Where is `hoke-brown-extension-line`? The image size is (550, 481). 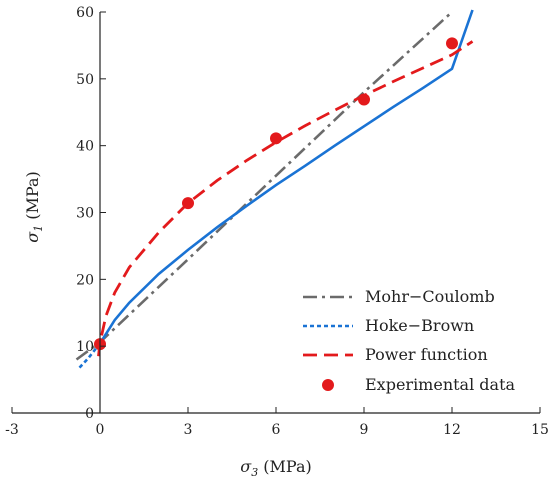
hoke-brown-extension-line is located at coordinates (90, 355).